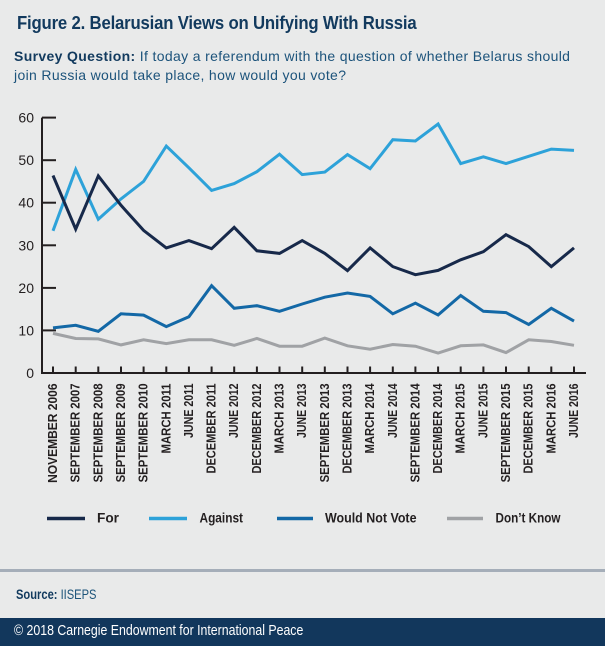 This screenshot has width=605, height=646. Describe the element at coordinates (211, 429) in the screenshot. I see `svg-text: DECEMBER 2011` at that location.